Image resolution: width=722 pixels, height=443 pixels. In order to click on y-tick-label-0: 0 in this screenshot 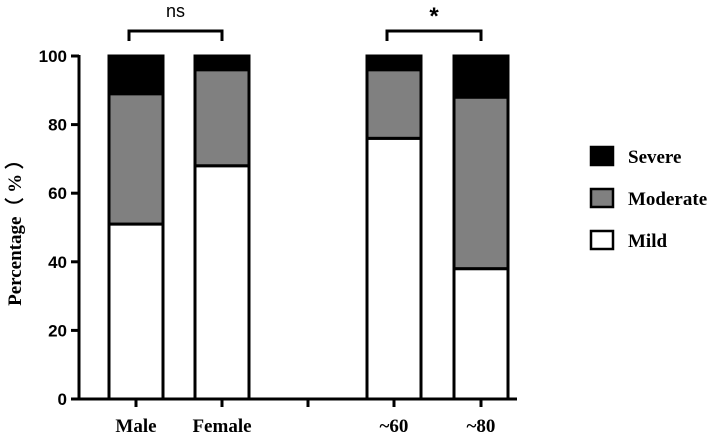, I will do `click(62, 399)`.